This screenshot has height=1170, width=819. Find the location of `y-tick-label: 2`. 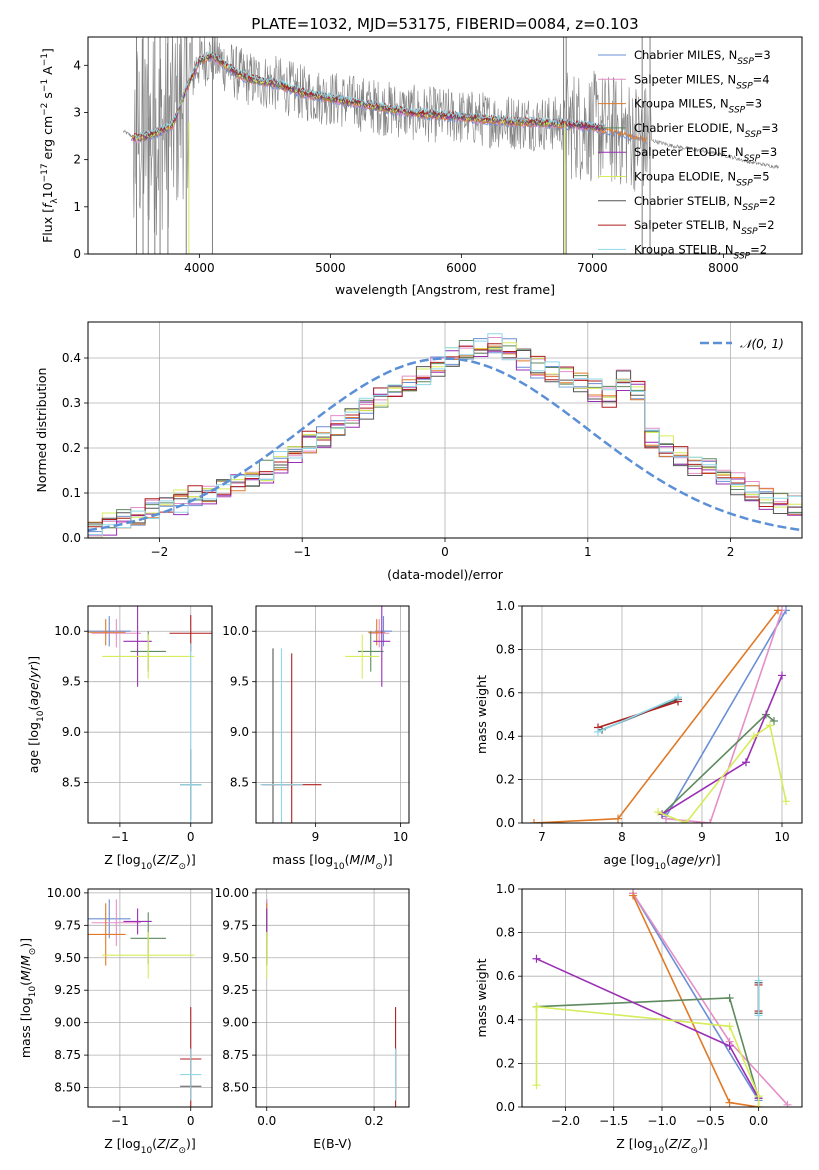

y-tick-label: 2 is located at coordinates (77, 160).